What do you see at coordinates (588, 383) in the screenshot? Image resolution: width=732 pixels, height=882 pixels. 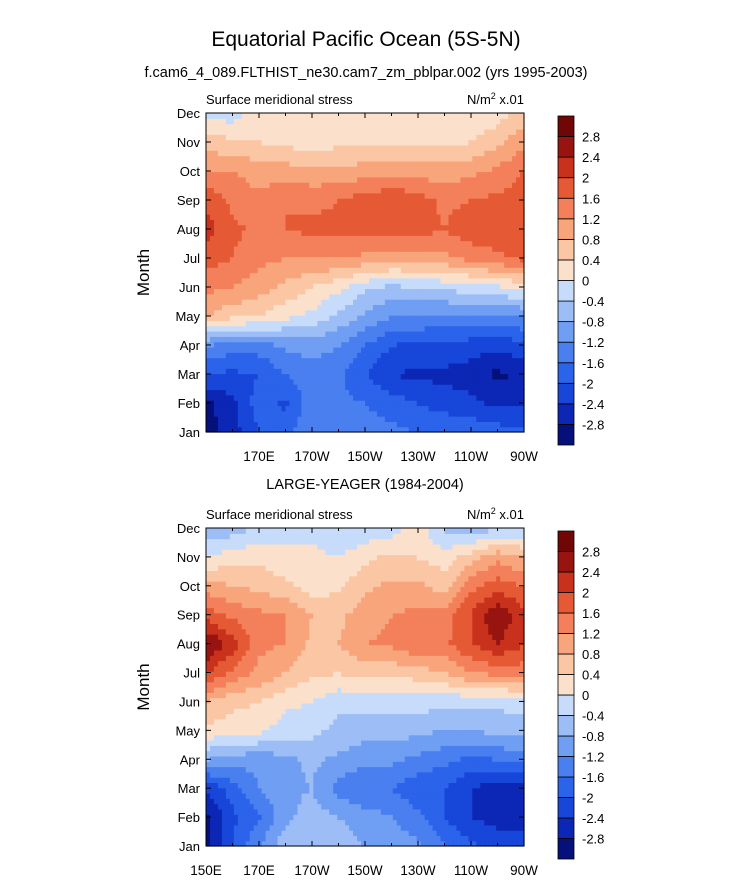 I see `colorbar-label: -2` at bounding box center [588, 383].